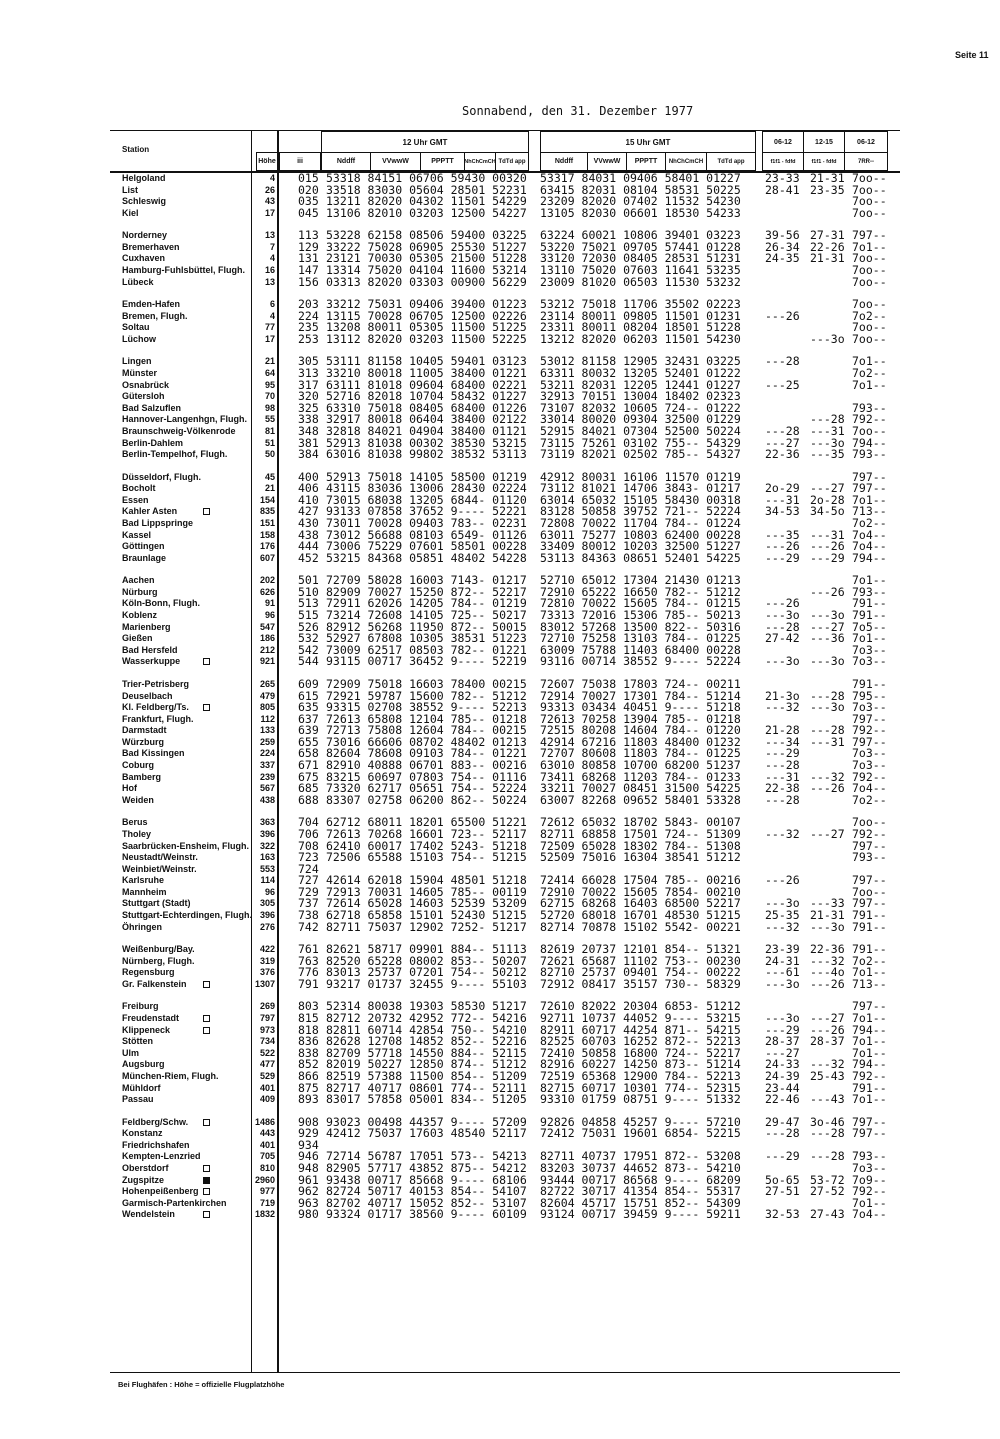 The image size is (1000, 1439). What do you see at coordinates (267, 857) in the screenshot?
I see `station-height: 163` at bounding box center [267, 857].